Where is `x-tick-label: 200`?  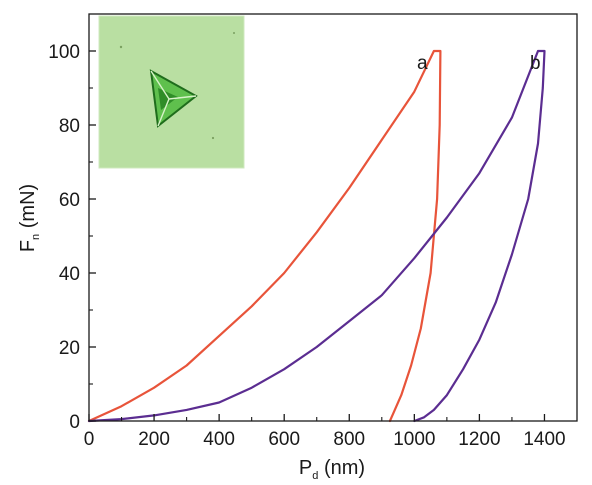
x-tick-label: 200 is located at coordinates (154, 439).